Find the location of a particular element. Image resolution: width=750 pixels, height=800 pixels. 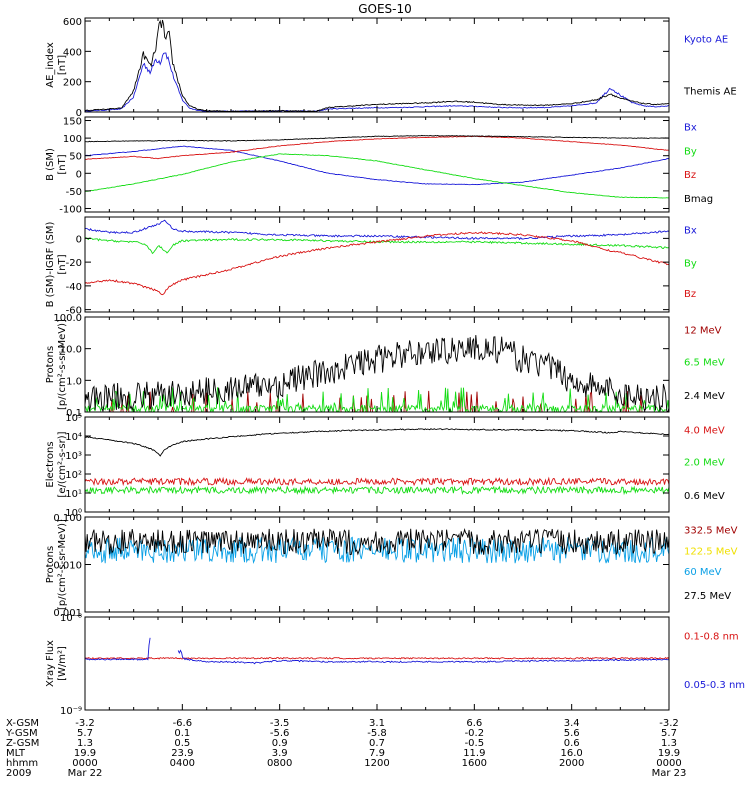

legend-entry: 4.0 MeV is located at coordinates (704, 430).